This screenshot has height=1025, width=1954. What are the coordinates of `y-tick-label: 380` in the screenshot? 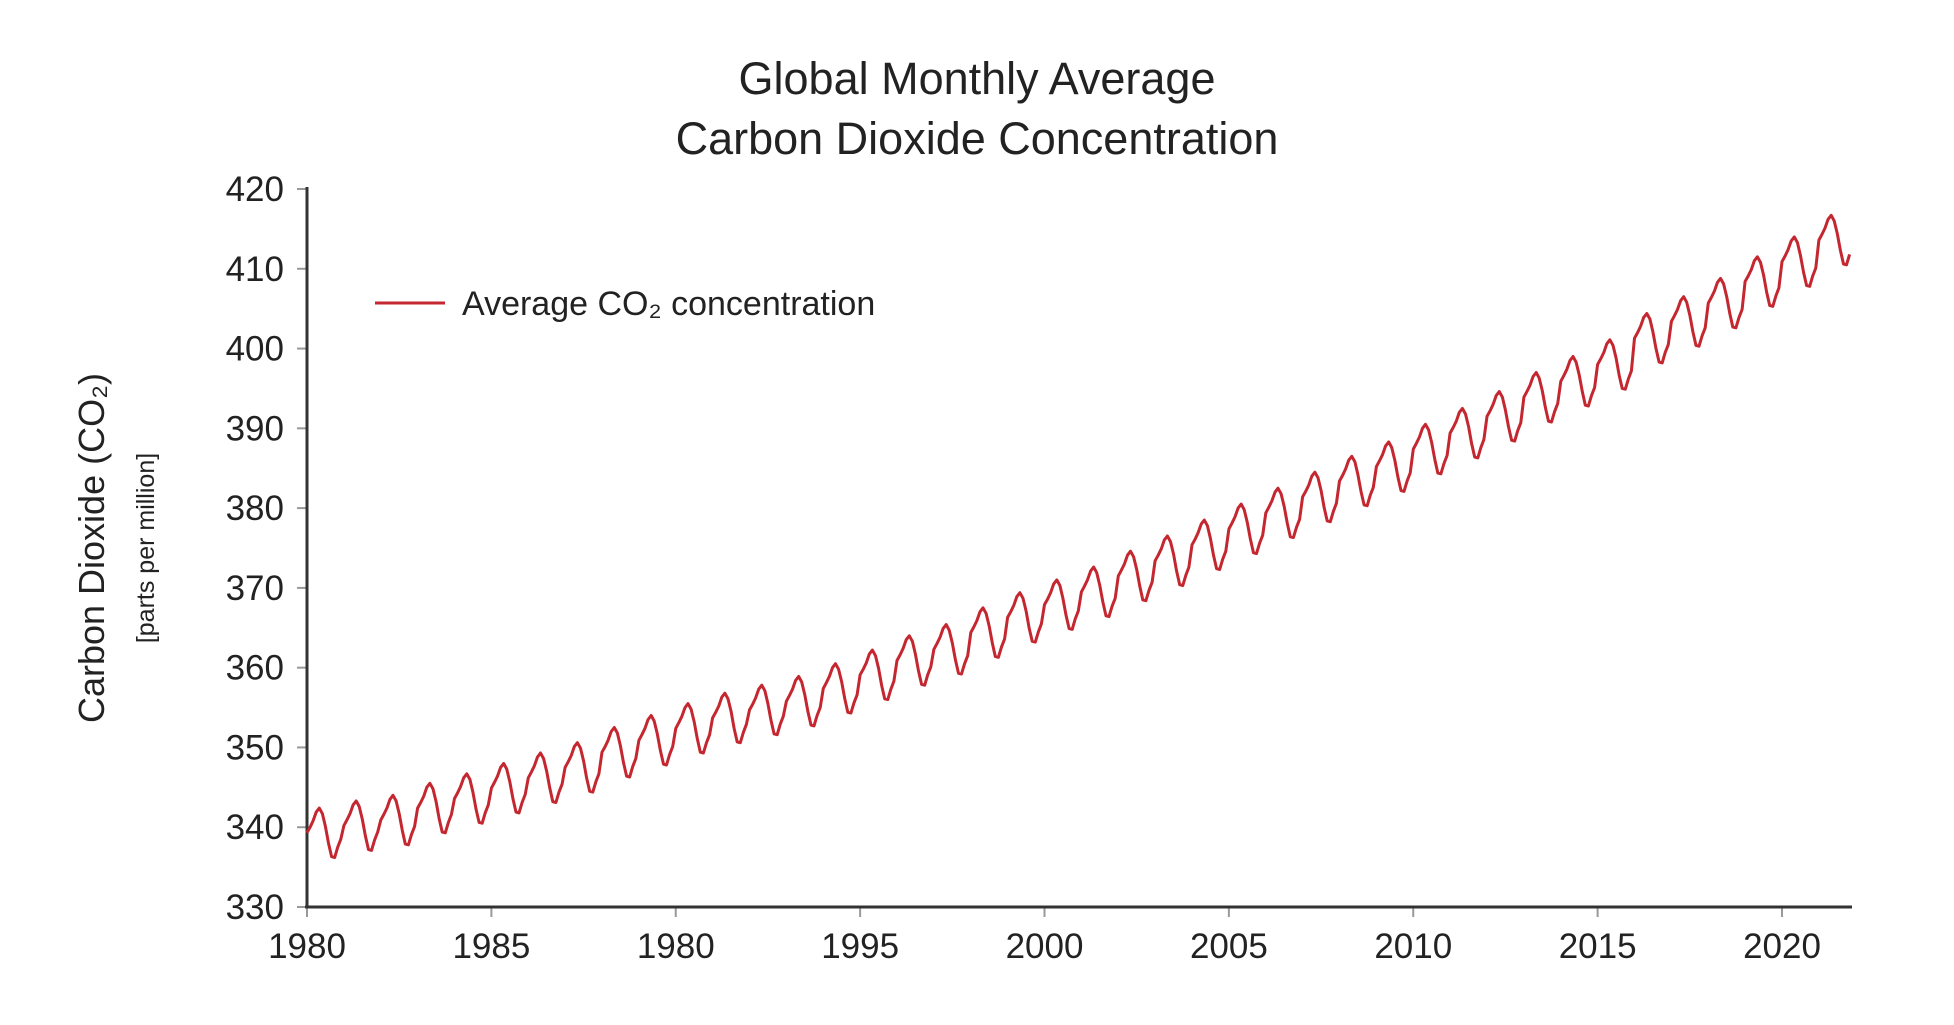 It's located at (255, 508).